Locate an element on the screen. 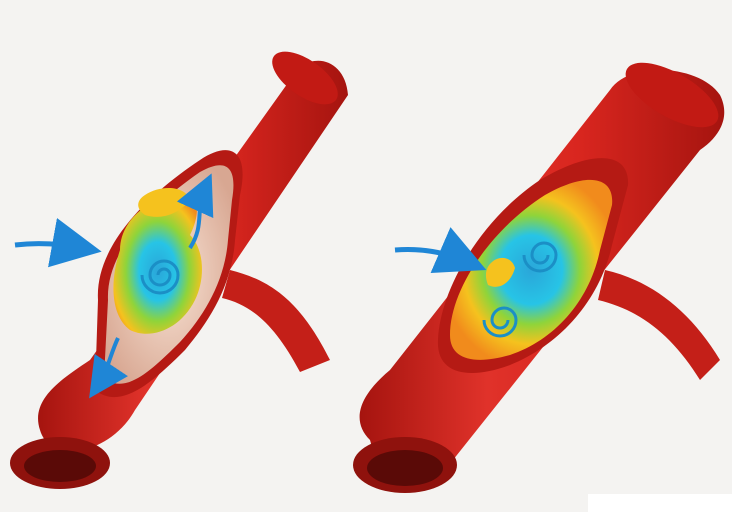  flow-arrows-left is located at coordinates (114, 286).